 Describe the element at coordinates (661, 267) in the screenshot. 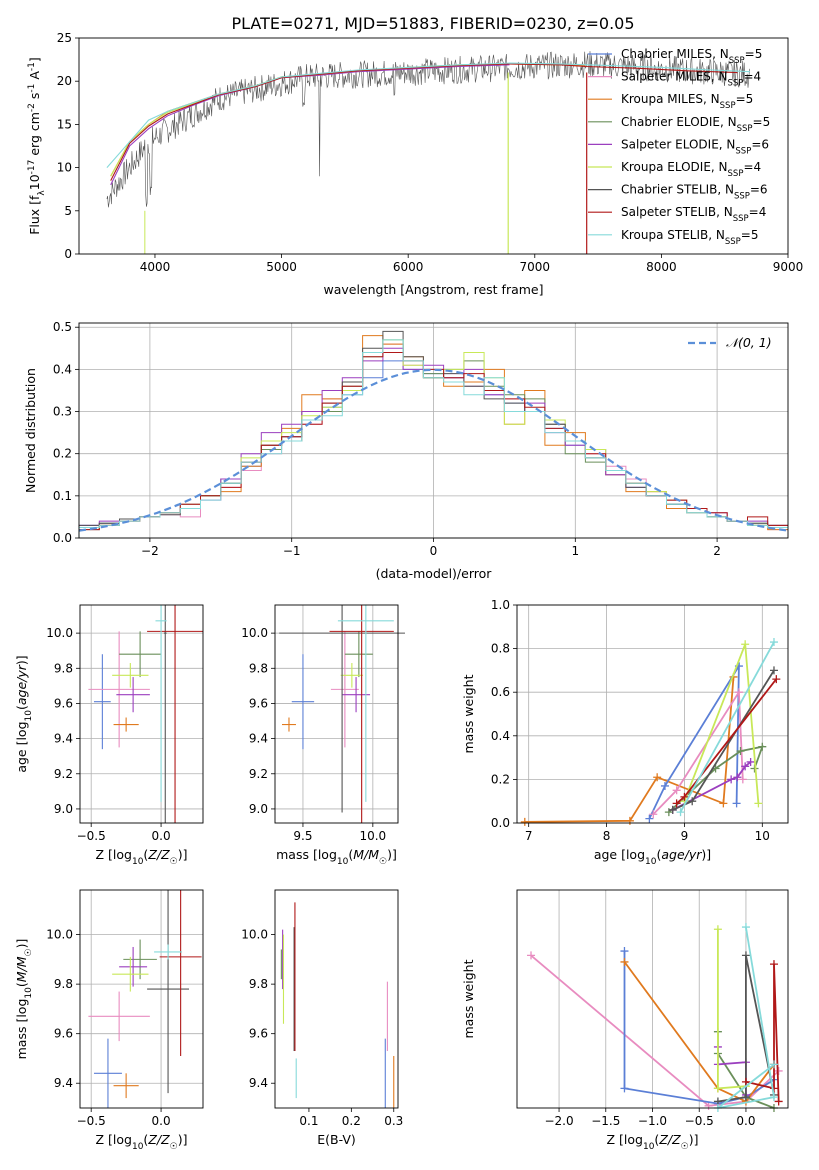

I see `x-tick-label: 8000` at that location.